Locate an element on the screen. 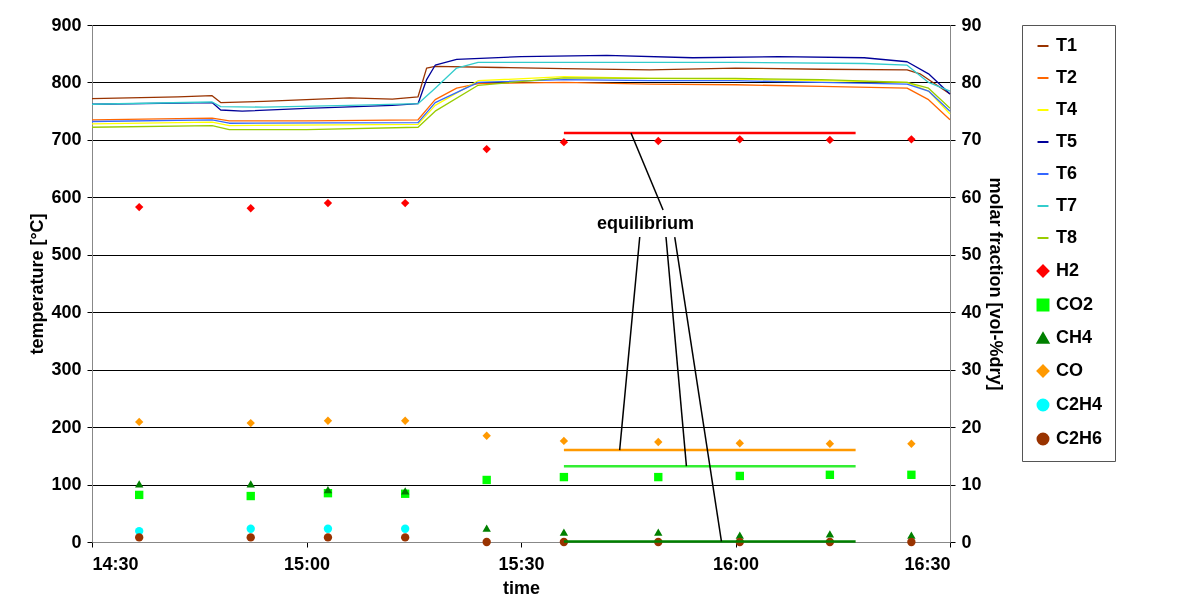  y-tick-label: 700 is located at coordinates (66, 139).